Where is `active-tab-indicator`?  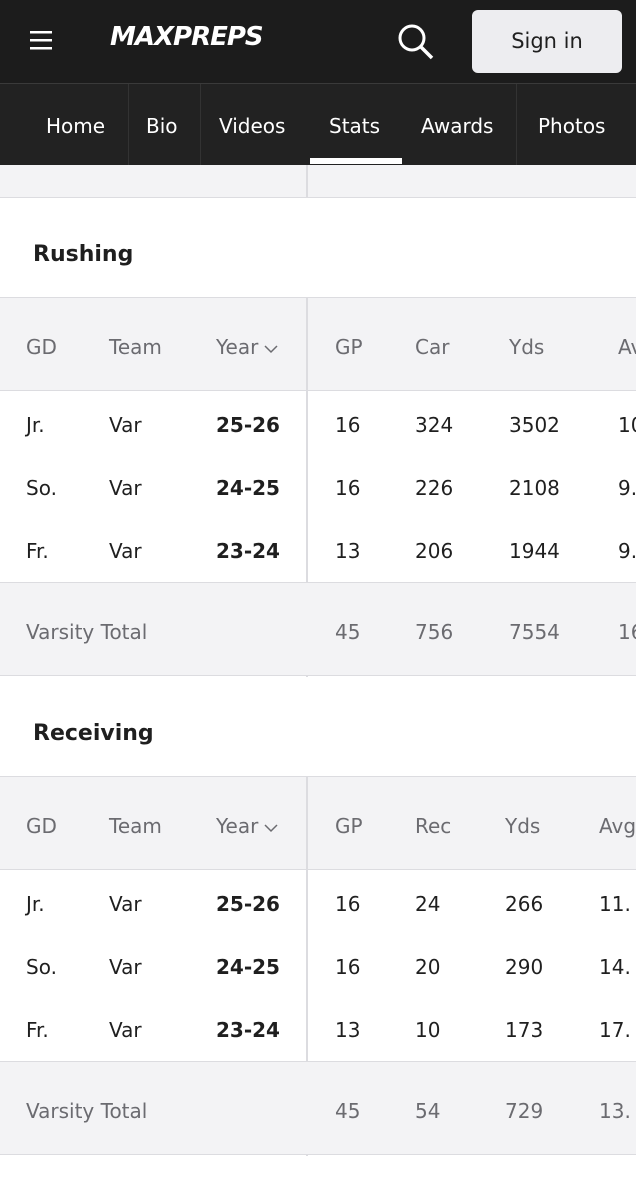 active-tab-indicator is located at coordinates (356, 161).